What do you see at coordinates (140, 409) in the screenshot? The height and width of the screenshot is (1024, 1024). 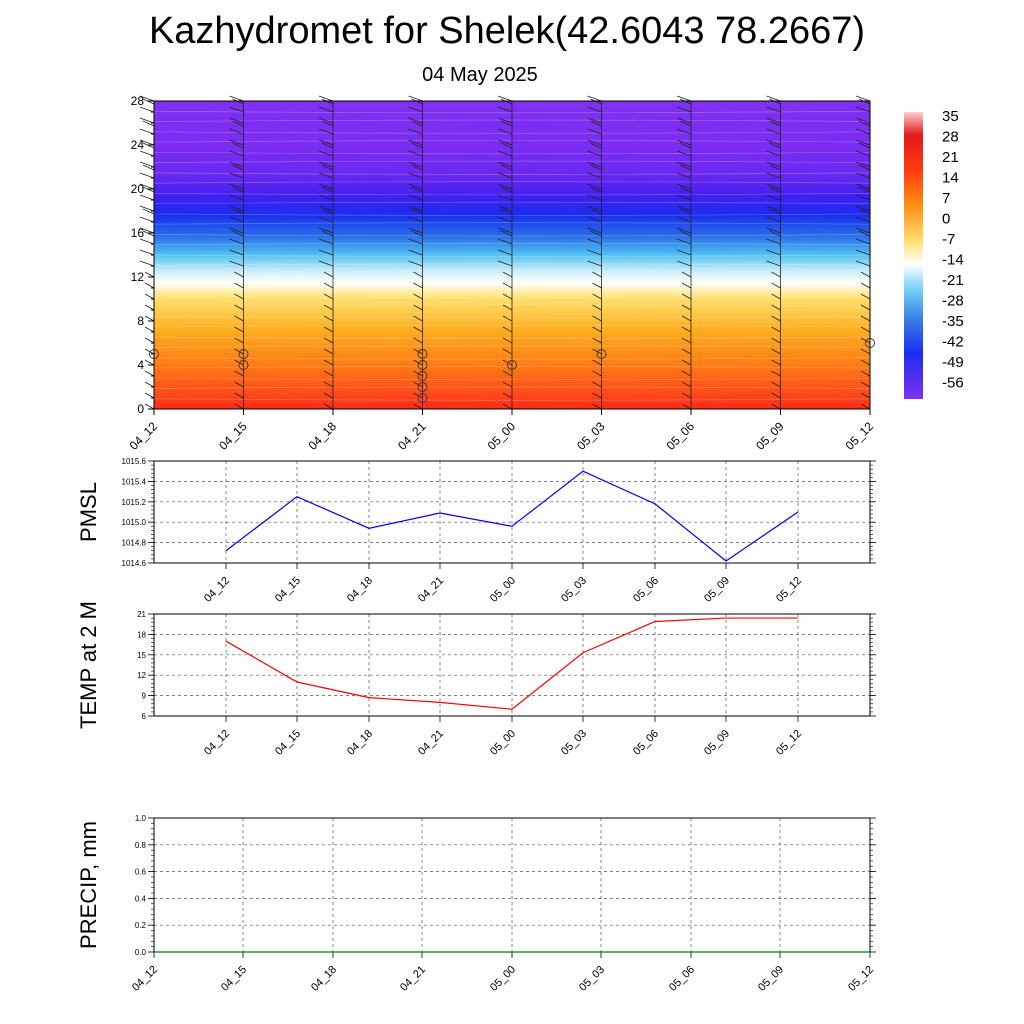 I see `y-tick-label: 0` at bounding box center [140, 409].